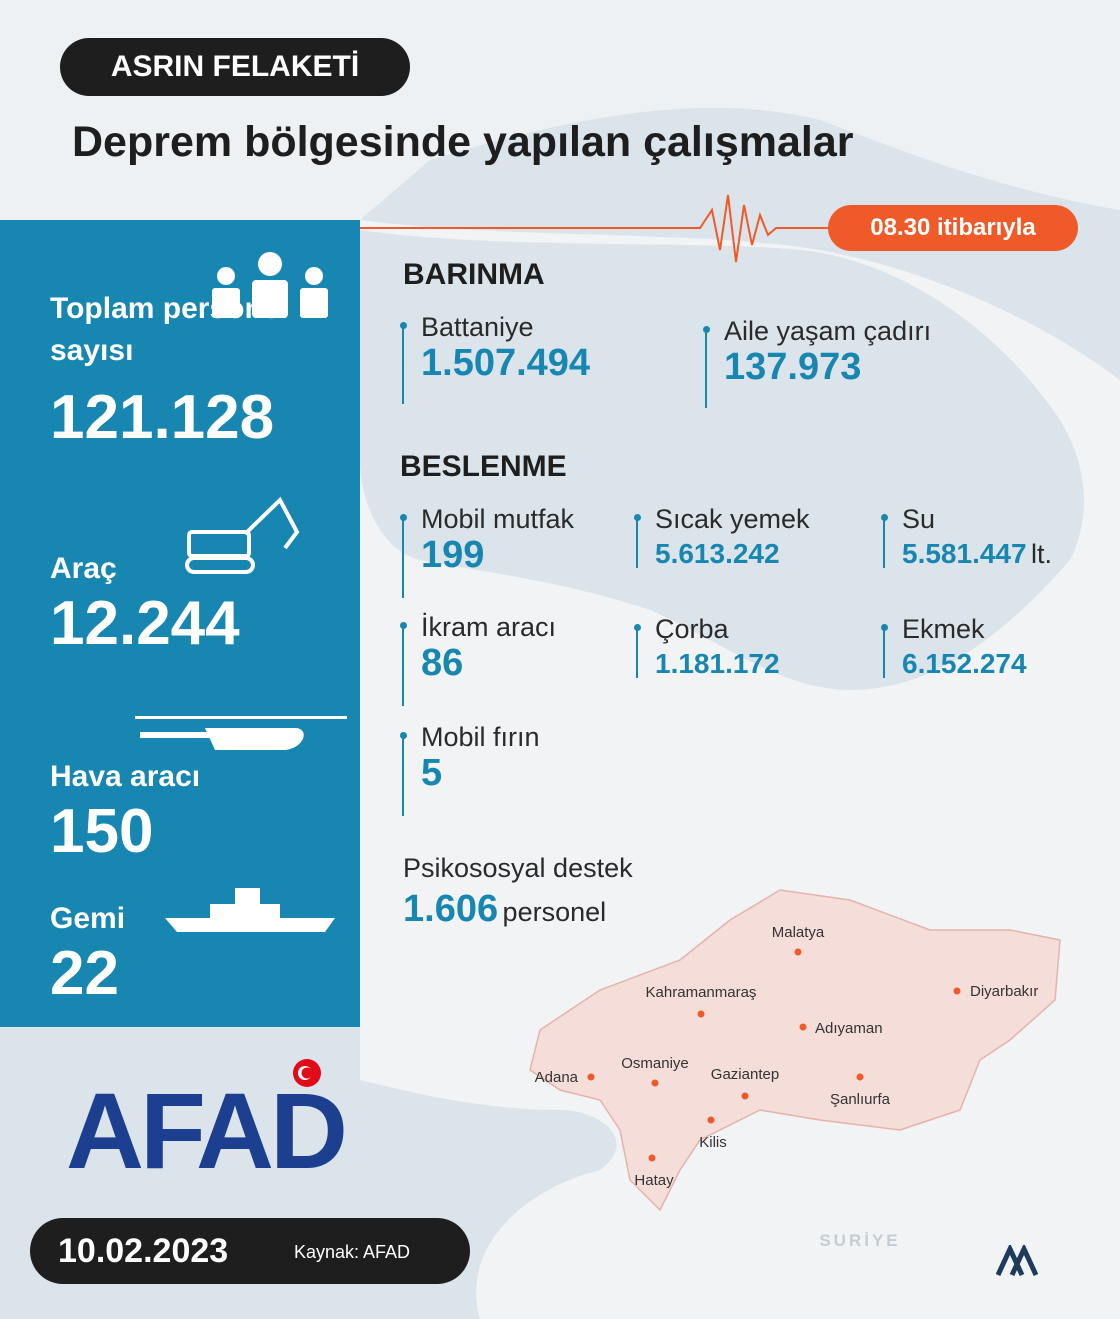  I want to click on stat-label: Gemi, so click(88, 918).